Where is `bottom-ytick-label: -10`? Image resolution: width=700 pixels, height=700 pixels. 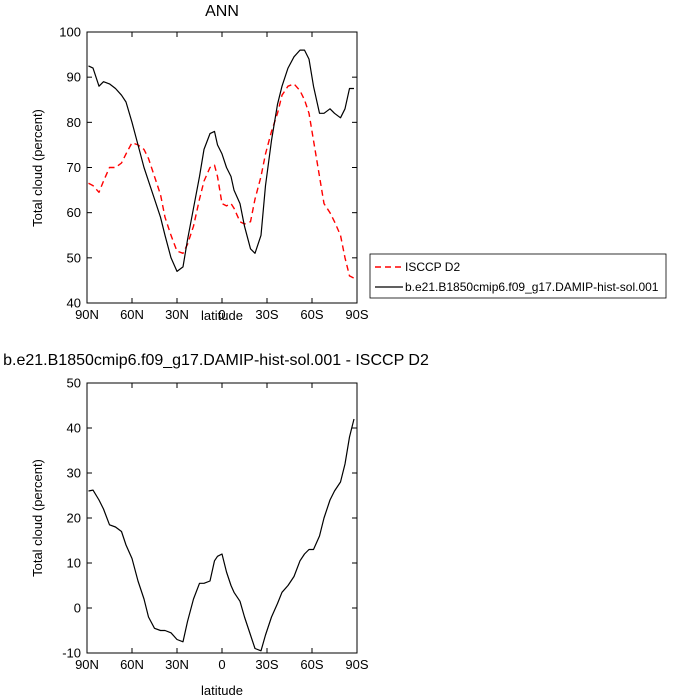 bottom-ytick-label: -10 is located at coordinates (71, 653).